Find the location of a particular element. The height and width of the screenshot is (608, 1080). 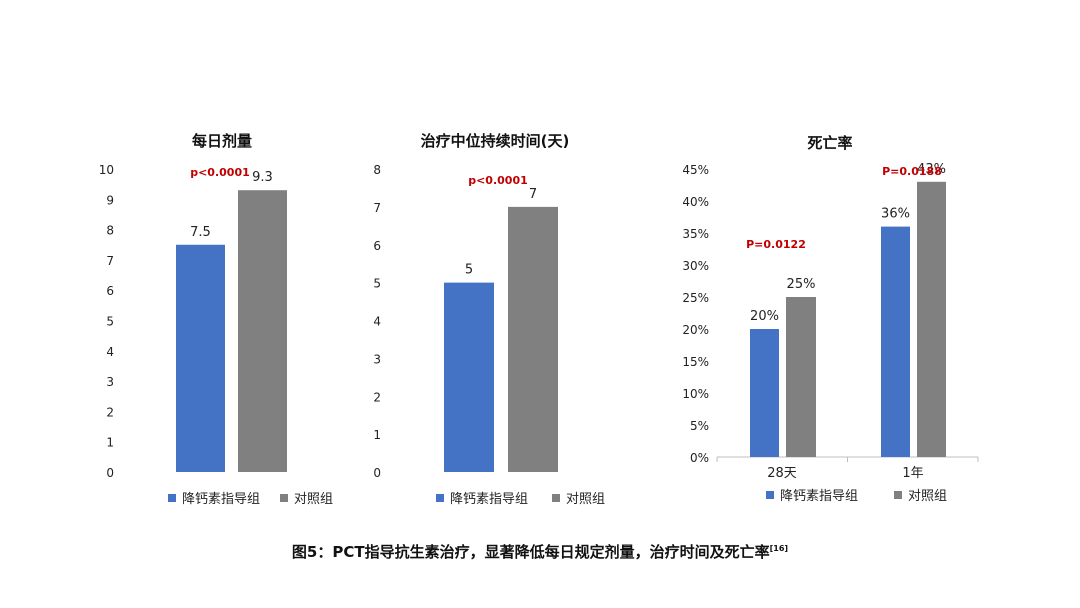

chart2-ytick-label: 0 is located at coordinates (377, 473).